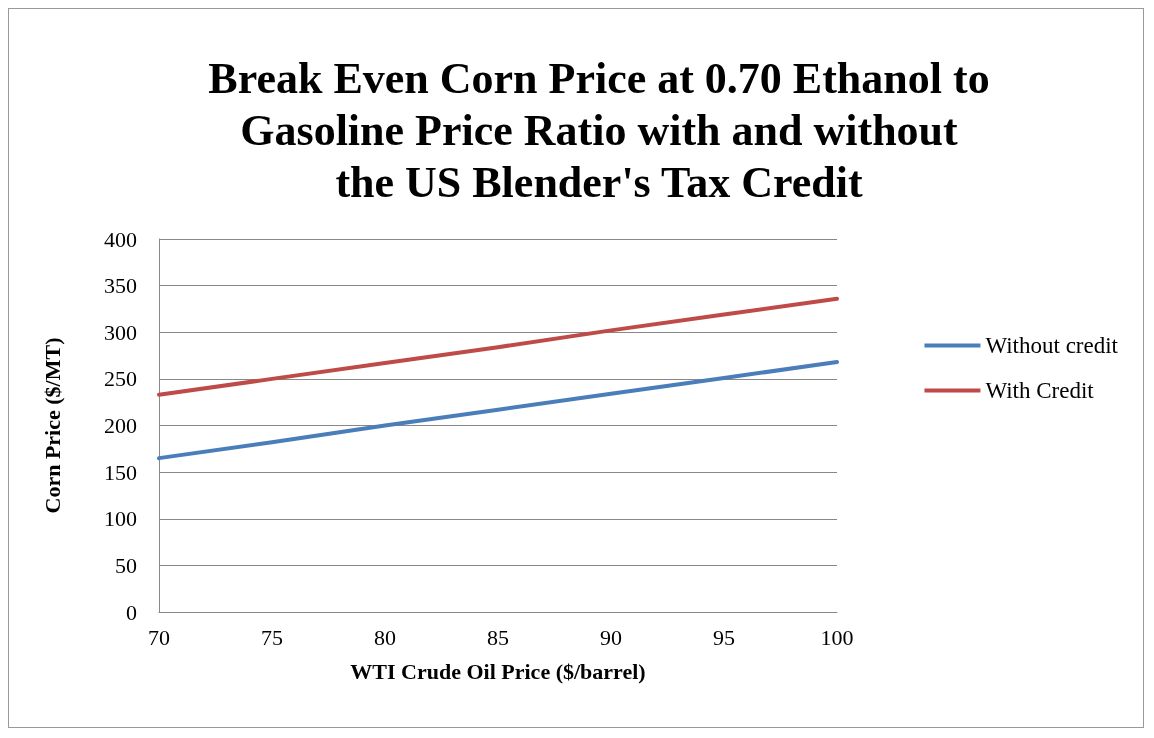 The image size is (1154, 738). What do you see at coordinates (126, 565) in the screenshot?
I see `y-tick-label: 50` at bounding box center [126, 565].